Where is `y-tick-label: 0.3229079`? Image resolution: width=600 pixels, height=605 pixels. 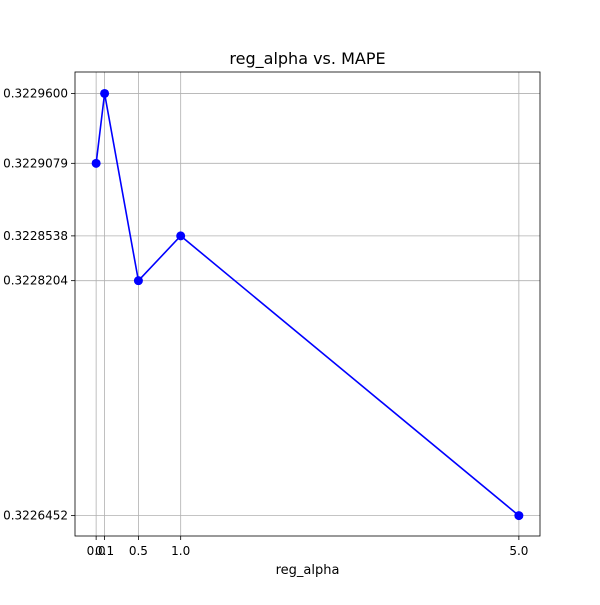
y-tick-label: 0.3229079 is located at coordinates (35, 163).